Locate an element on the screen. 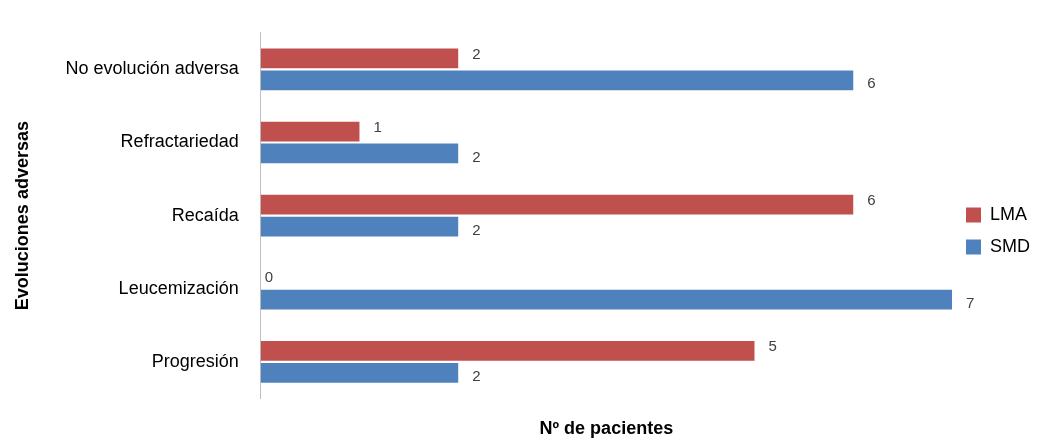  data-label: 0 is located at coordinates (269, 276).